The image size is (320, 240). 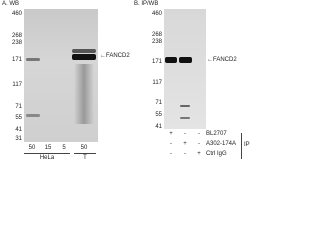 What do you see at coordinates (241, 146) in the screenshot?
I see `bracket` at bounding box center [241, 146].